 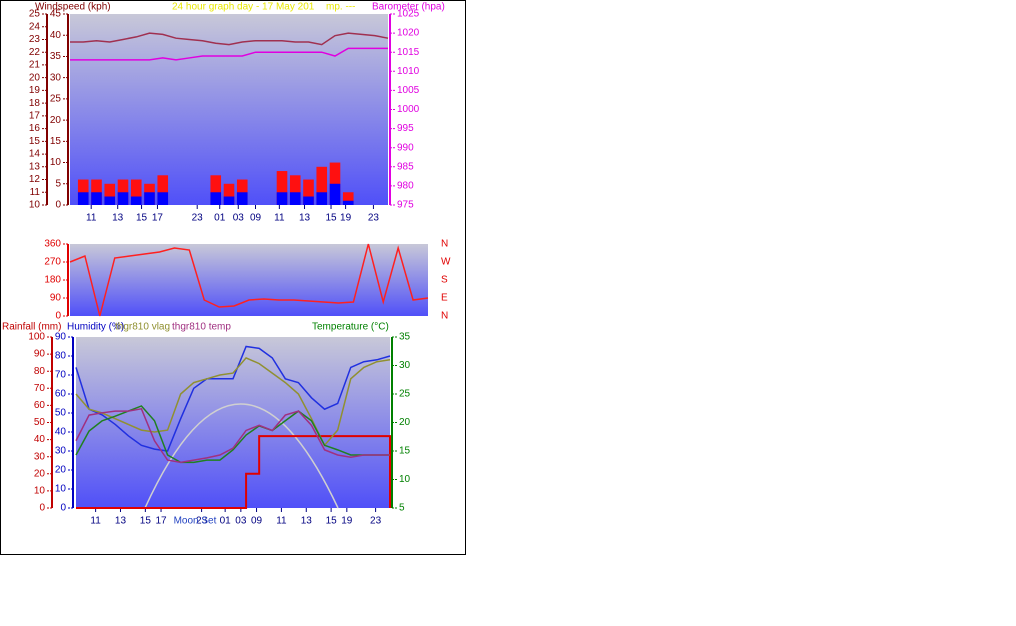 I want to click on y-tick-label: 19, so click(x=35, y=90).